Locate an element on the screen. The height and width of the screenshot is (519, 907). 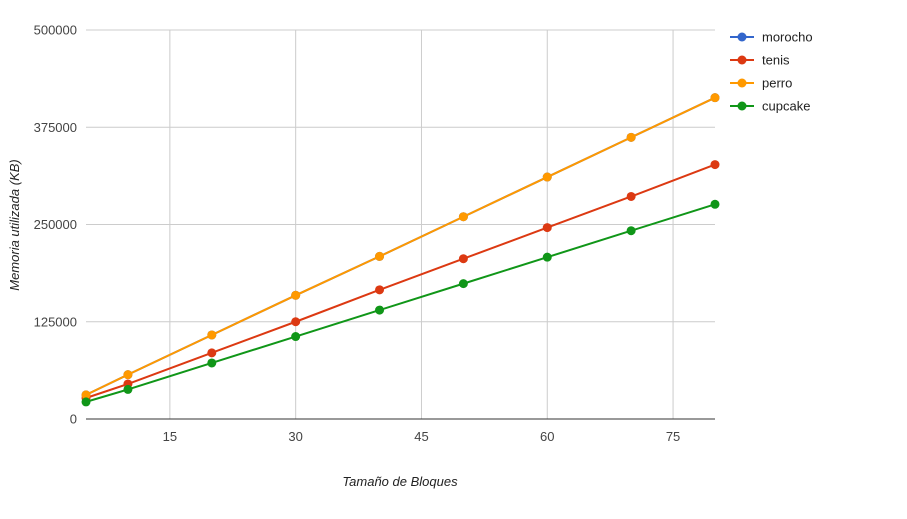
x-axis-tick-labels: 15 30 45 60 75 is located at coordinates (422, 436).